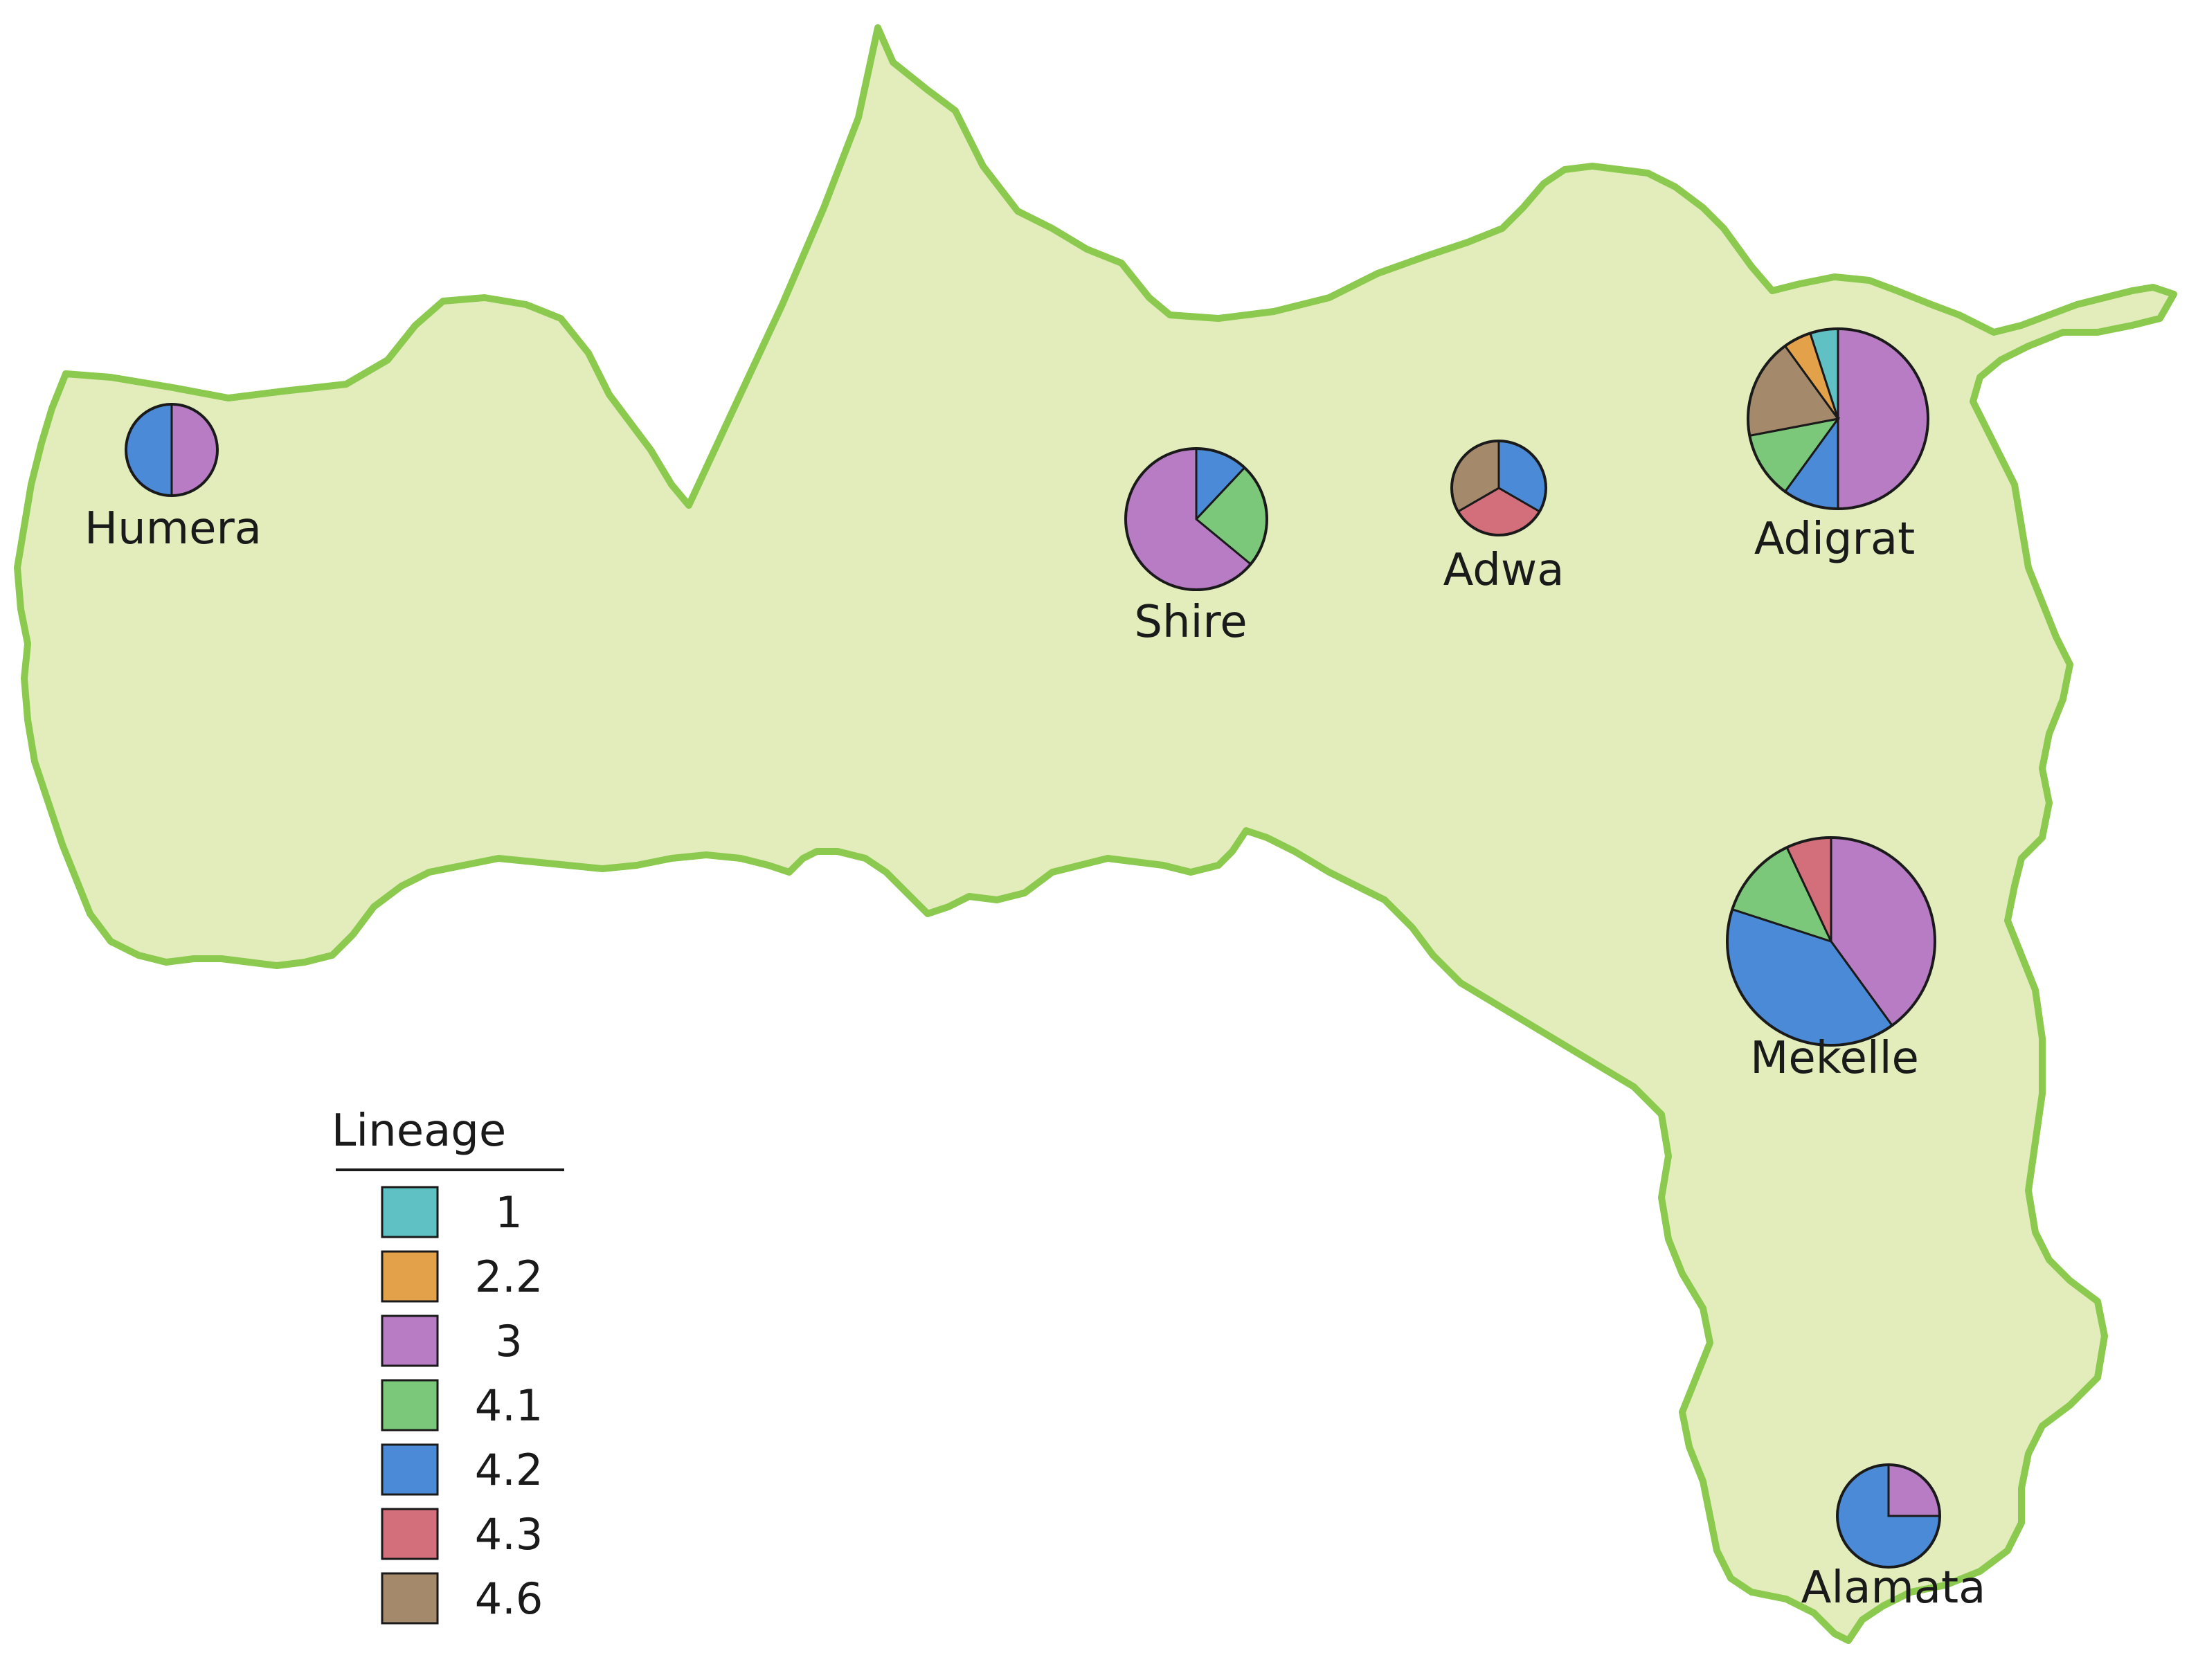  I want to click on legend-label-4-1: 4.1, so click(509, 1405).